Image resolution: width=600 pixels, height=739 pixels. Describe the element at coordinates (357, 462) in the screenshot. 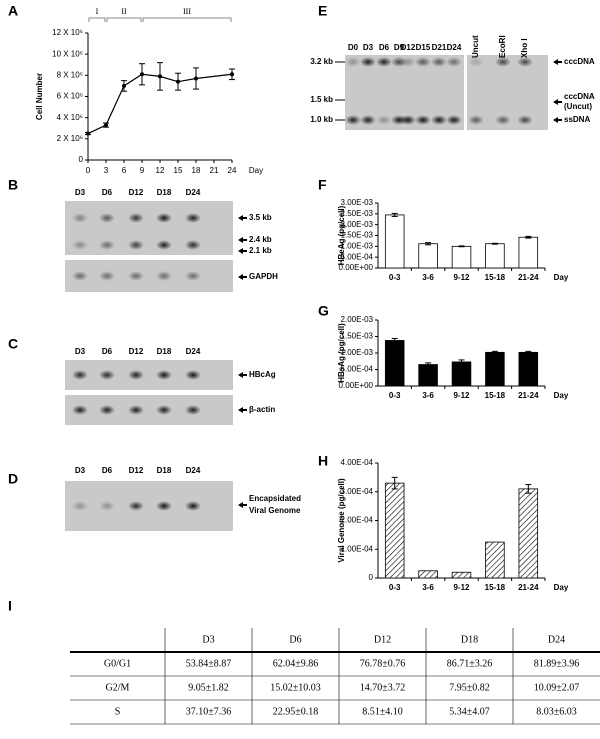

I see `y-tick-label: 4.00E-04` at that location.